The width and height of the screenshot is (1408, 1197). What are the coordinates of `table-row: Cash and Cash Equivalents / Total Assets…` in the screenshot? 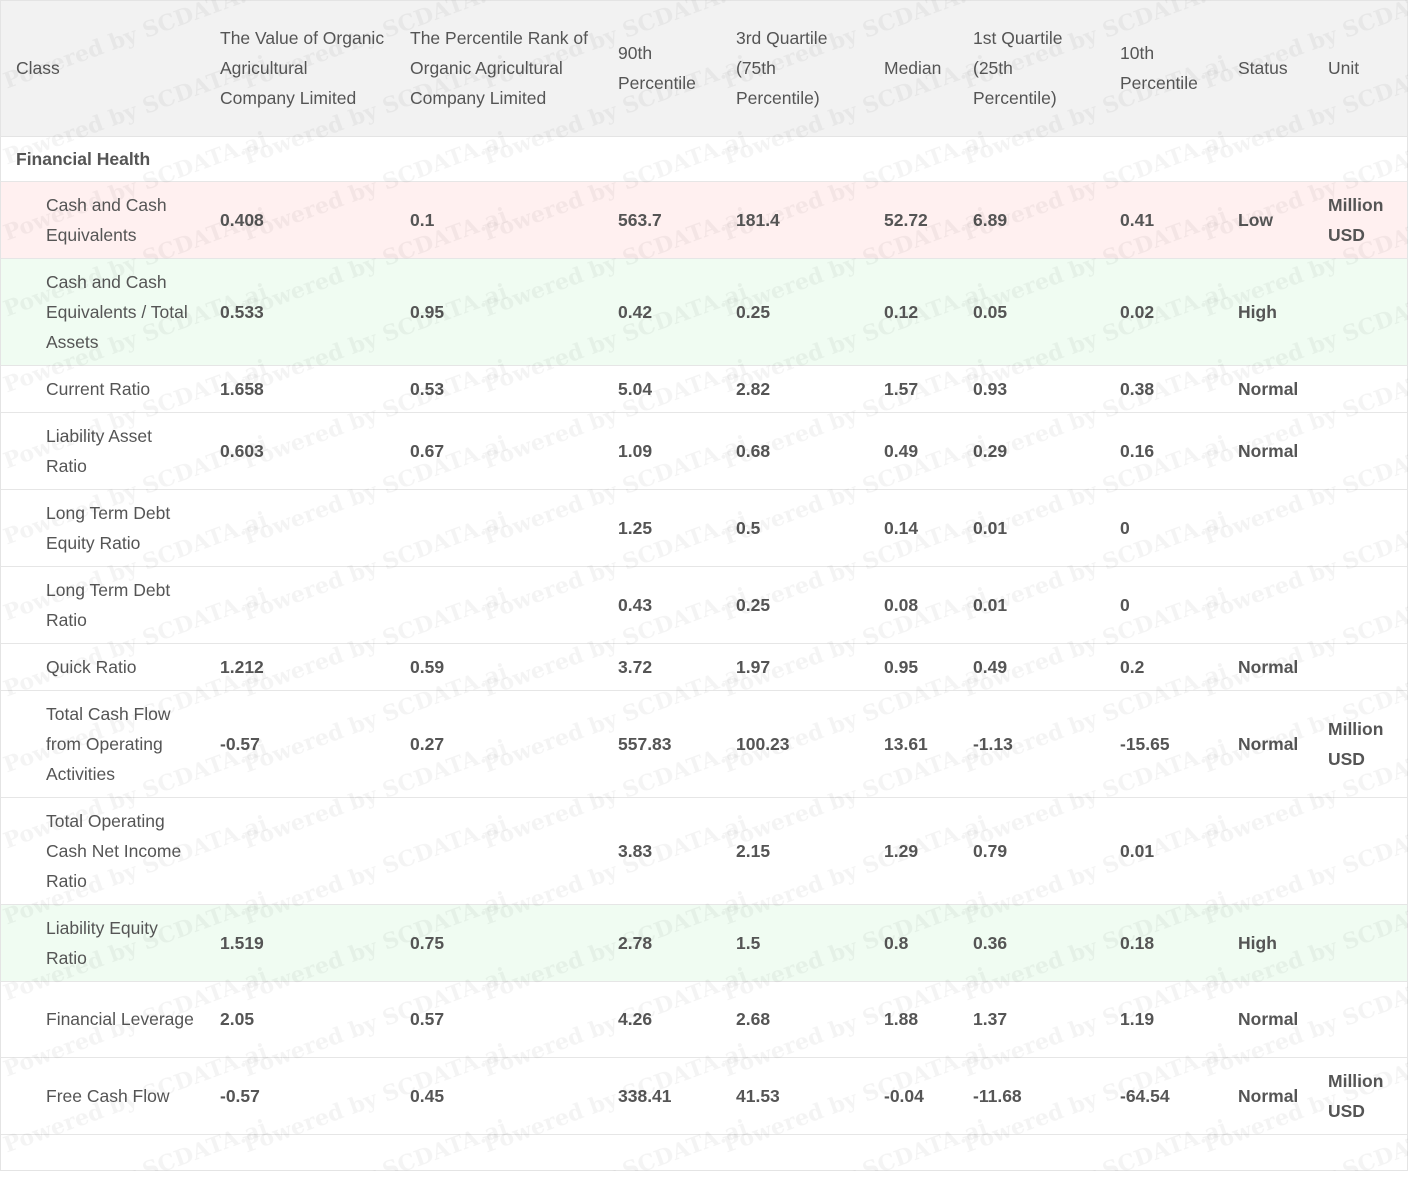 It's located at (704, 312).